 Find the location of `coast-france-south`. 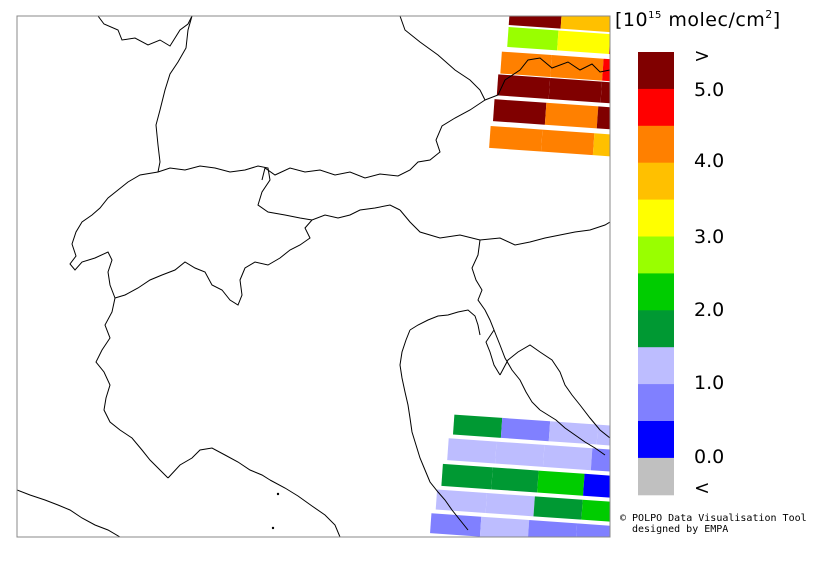

coast-france-south is located at coordinates (69, 513).